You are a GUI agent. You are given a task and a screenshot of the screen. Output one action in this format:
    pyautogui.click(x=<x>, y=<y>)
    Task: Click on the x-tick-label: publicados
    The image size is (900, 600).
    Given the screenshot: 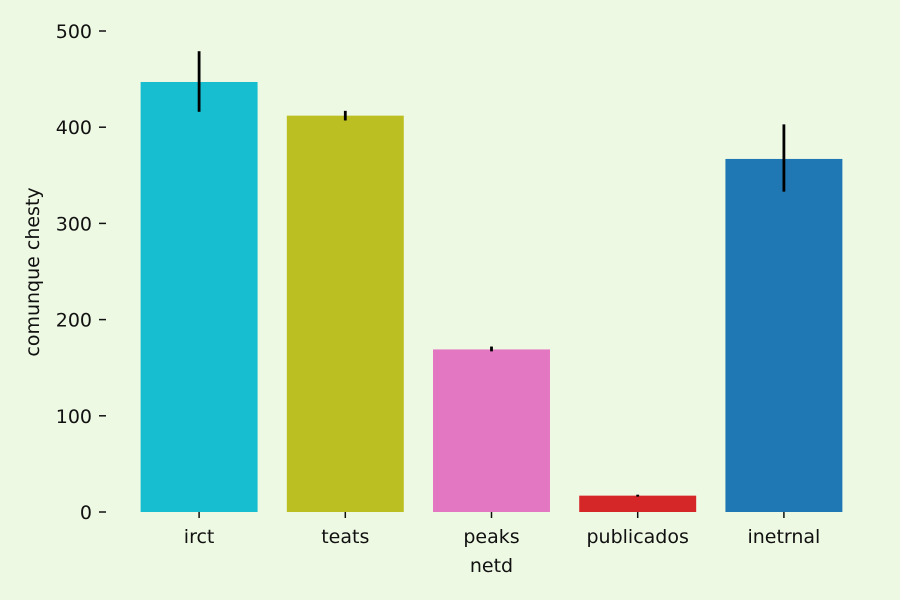 What is the action you would take?
    pyautogui.click(x=637, y=537)
    